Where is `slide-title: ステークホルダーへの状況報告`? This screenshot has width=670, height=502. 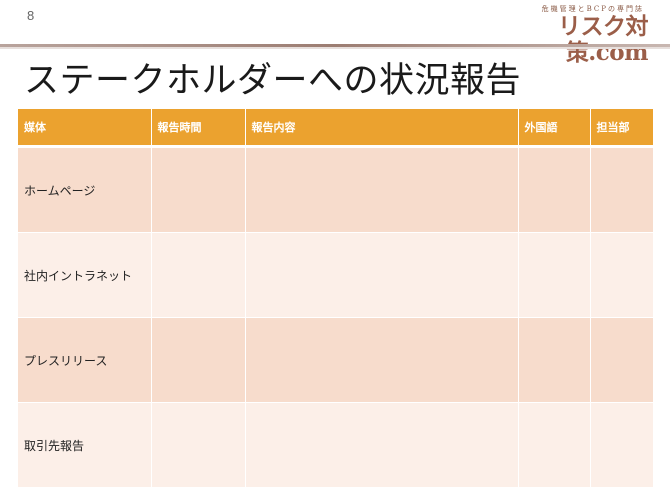 slide-title: ステークホルダーへの状況報告 is located at coordinates (273, 81).